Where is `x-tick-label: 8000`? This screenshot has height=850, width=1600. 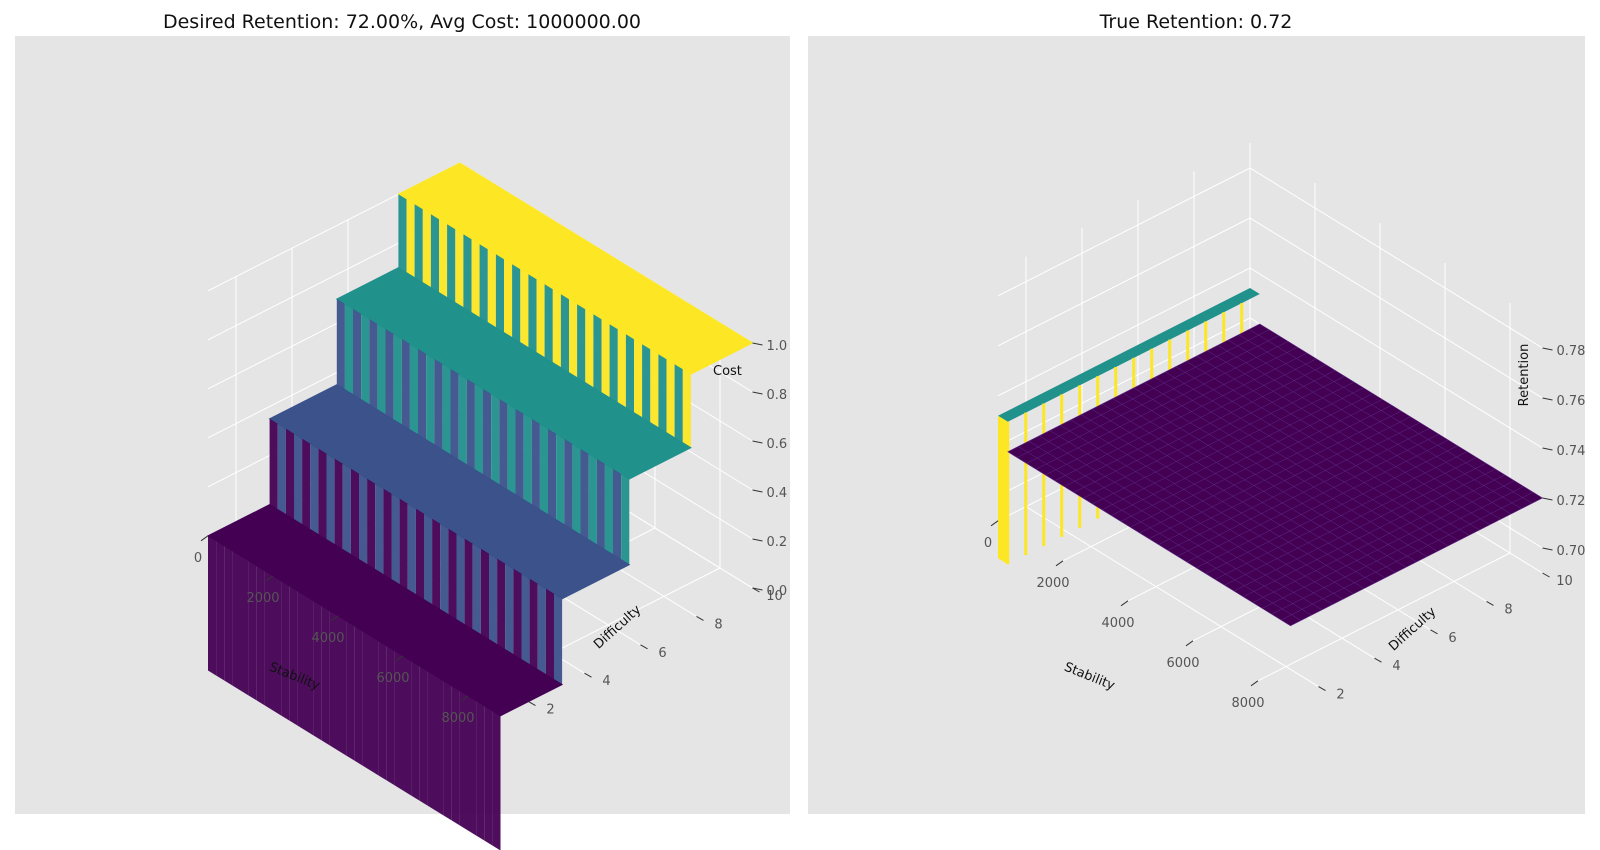 x-tick-label: 8000 is located at coordinates (457, 718).